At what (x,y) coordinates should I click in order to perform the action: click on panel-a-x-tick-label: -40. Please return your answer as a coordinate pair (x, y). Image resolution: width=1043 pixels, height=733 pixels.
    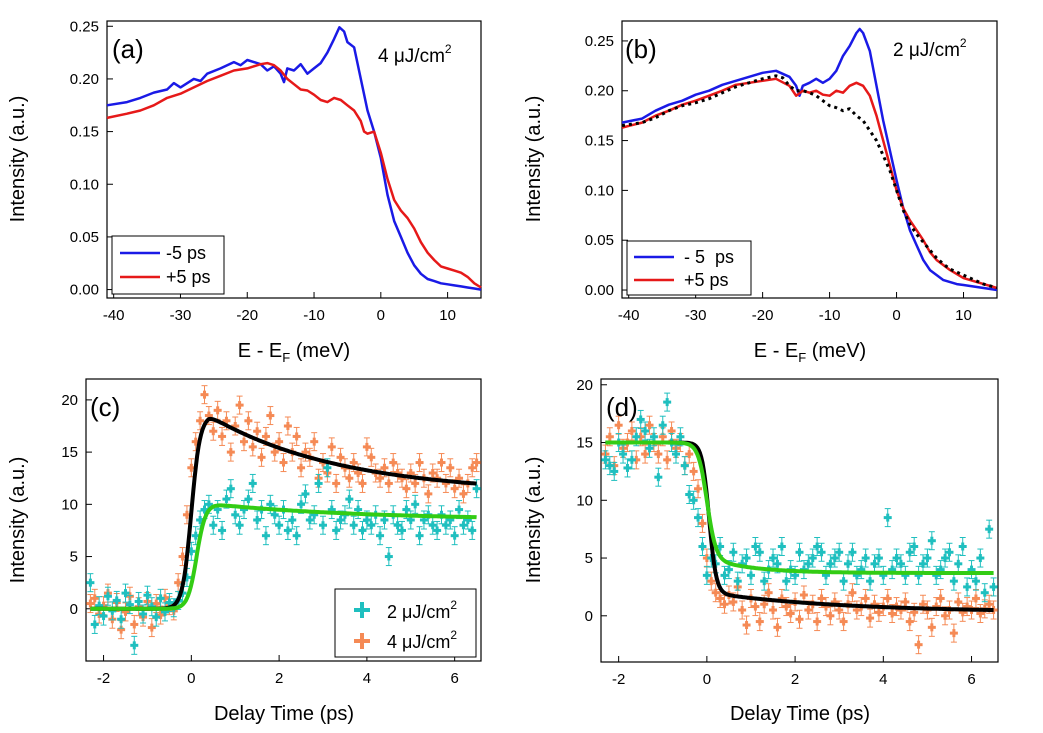
    Looking at the image, I should click on (114, 315).